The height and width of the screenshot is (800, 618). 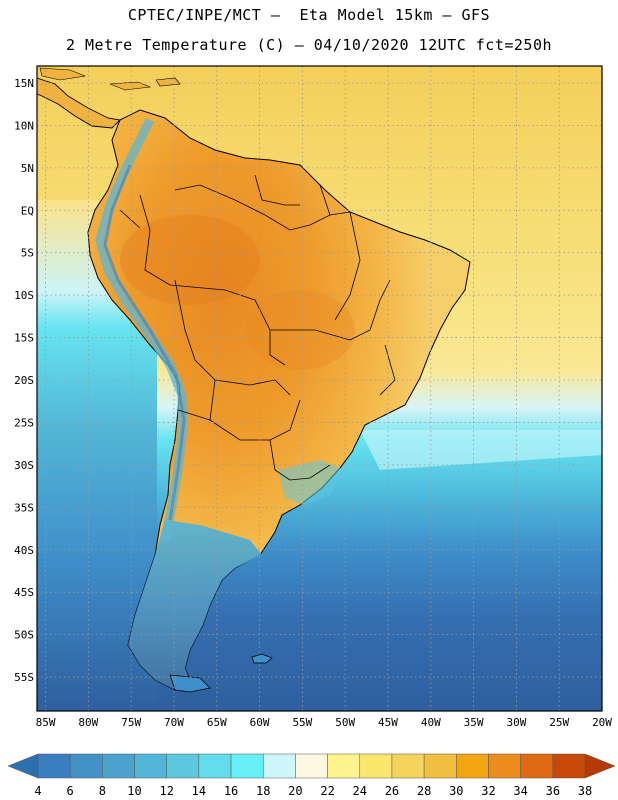 What do you see at coordinates (102, 791) in the screenshot?
I see `colorbar-label: 8` at bounding box center [102, 791].